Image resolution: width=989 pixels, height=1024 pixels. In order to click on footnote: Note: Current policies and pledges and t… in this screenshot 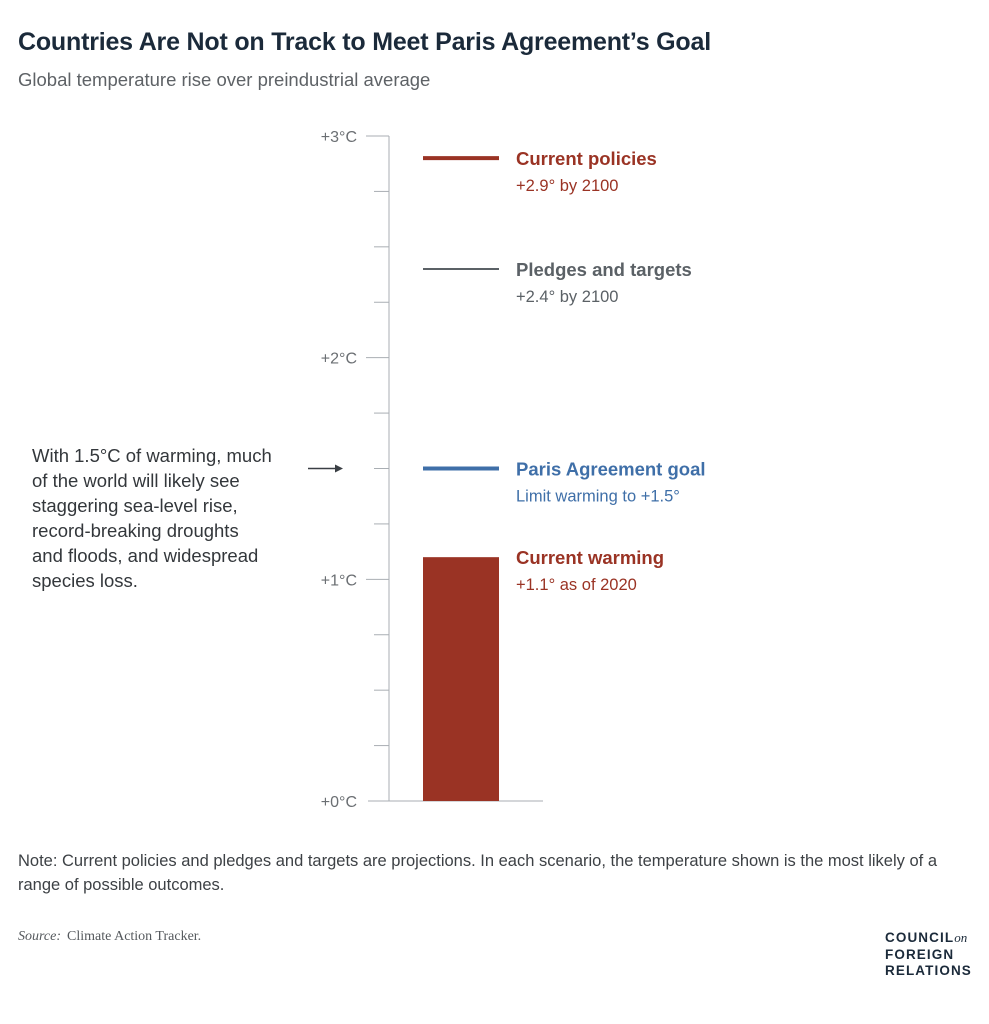, I will do `click(477, 873)`.